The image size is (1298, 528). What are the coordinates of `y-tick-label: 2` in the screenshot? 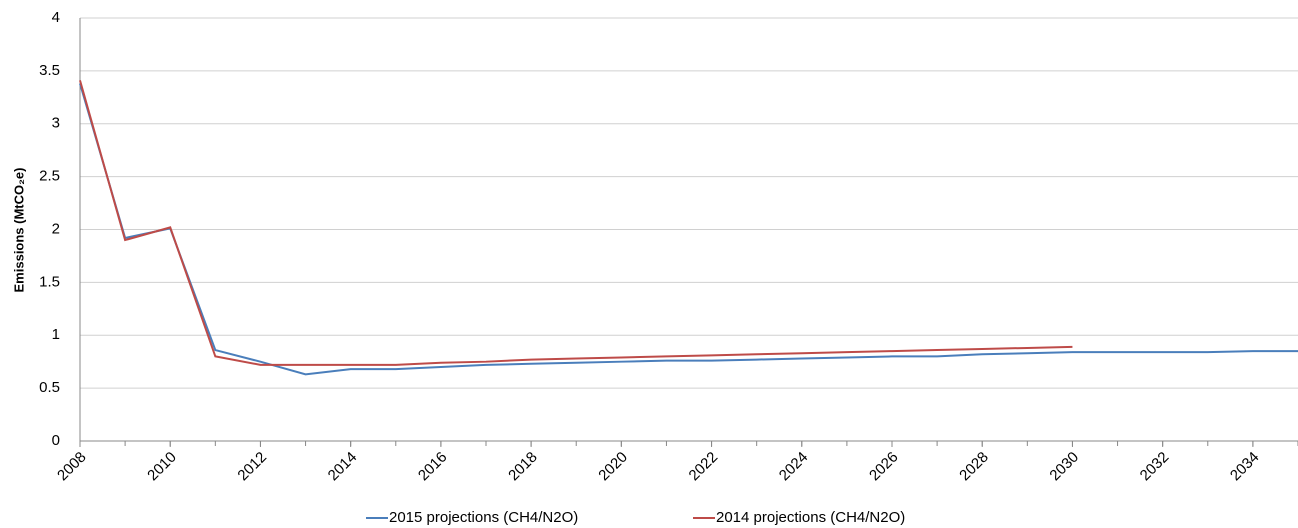 It's located at (56, 228).